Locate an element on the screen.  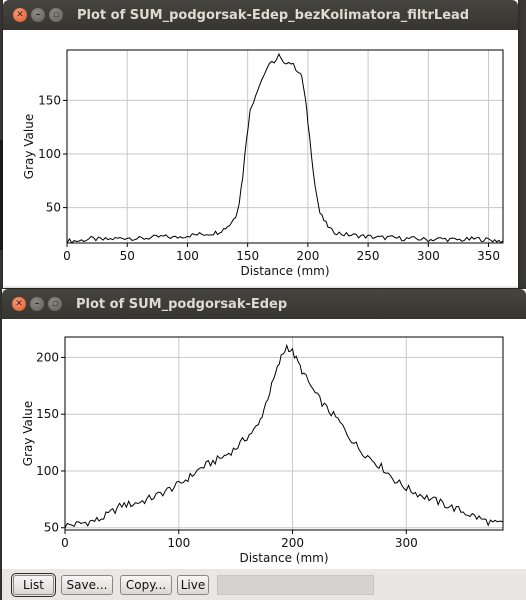
button-bar: List Save... Copy... Live is located at coordinates (264, 584).